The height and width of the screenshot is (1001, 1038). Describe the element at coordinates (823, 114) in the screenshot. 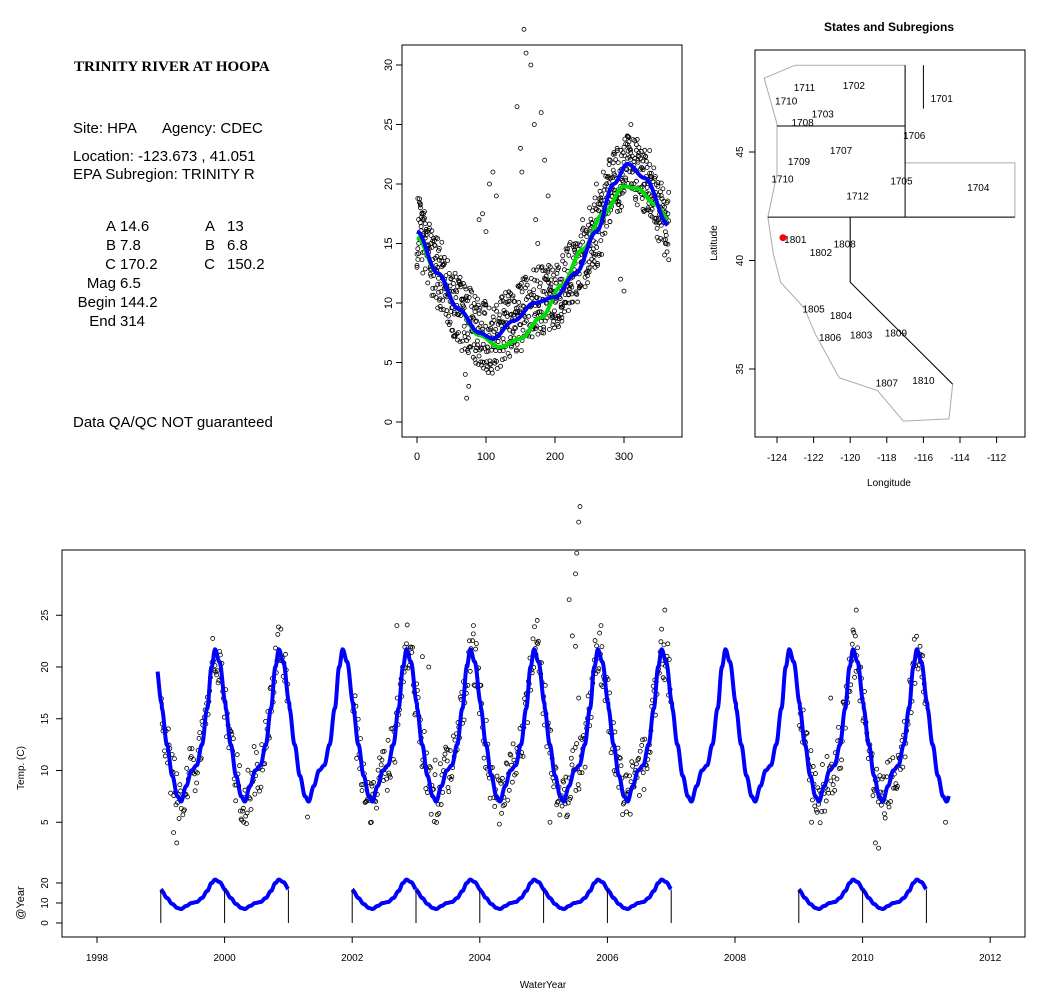

I see `region-label: 1703` at that location.